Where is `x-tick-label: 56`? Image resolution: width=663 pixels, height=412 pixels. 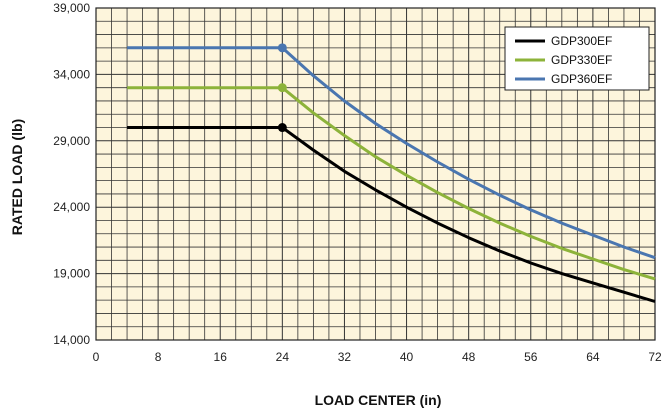 x-tick-label: 56 is located at coordinates (531, 357).